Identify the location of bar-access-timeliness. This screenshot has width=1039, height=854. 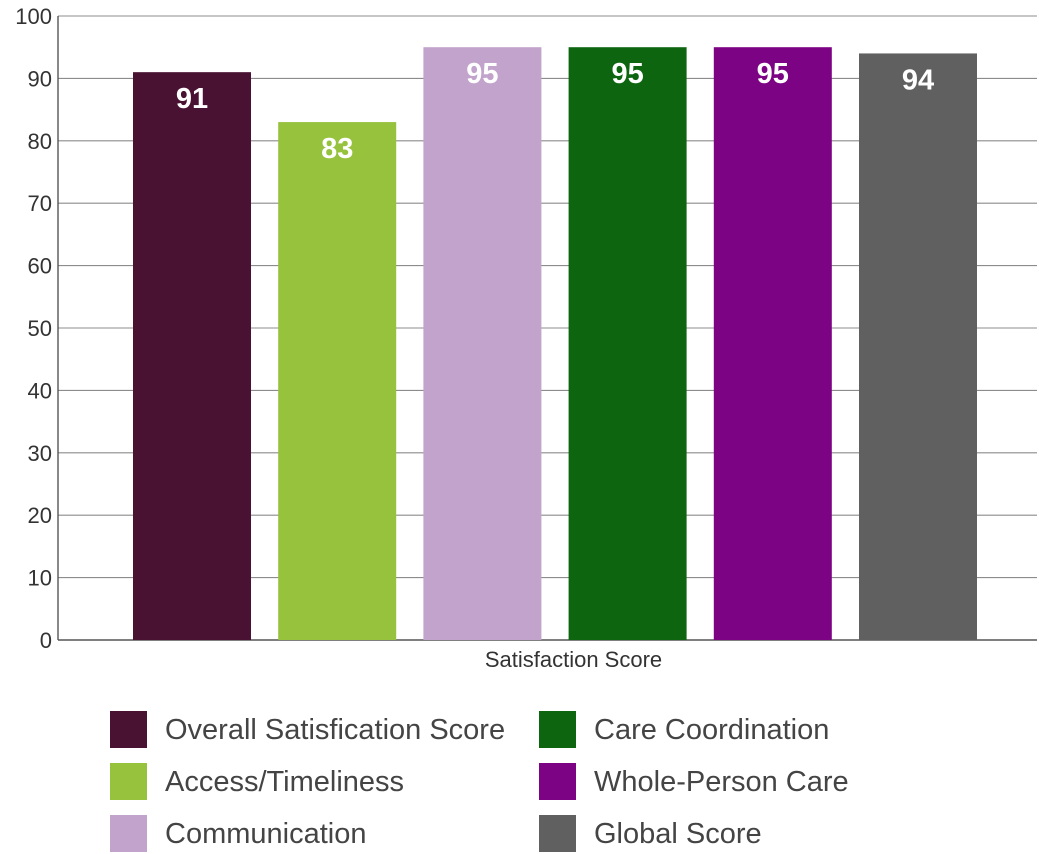
(337, 381).